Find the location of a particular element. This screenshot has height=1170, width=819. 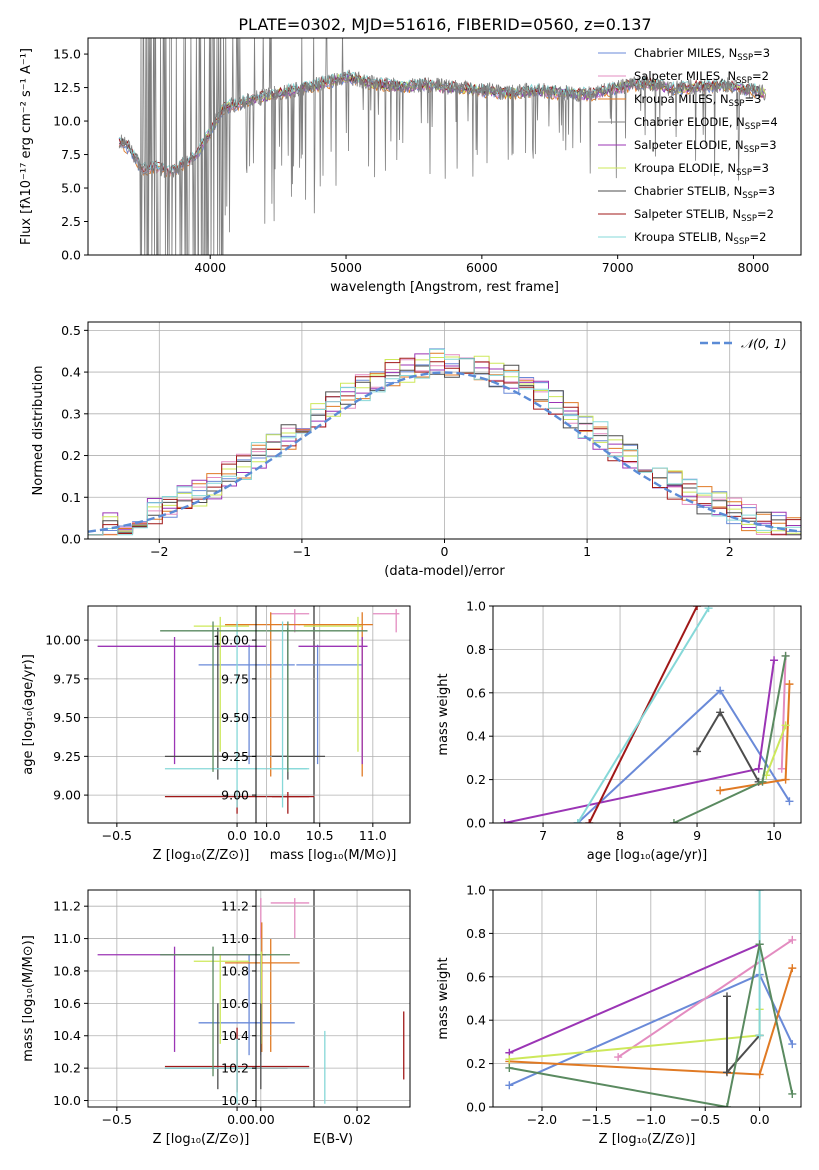

y-tick-label: 9.25 is located at coordinates (235, 756).